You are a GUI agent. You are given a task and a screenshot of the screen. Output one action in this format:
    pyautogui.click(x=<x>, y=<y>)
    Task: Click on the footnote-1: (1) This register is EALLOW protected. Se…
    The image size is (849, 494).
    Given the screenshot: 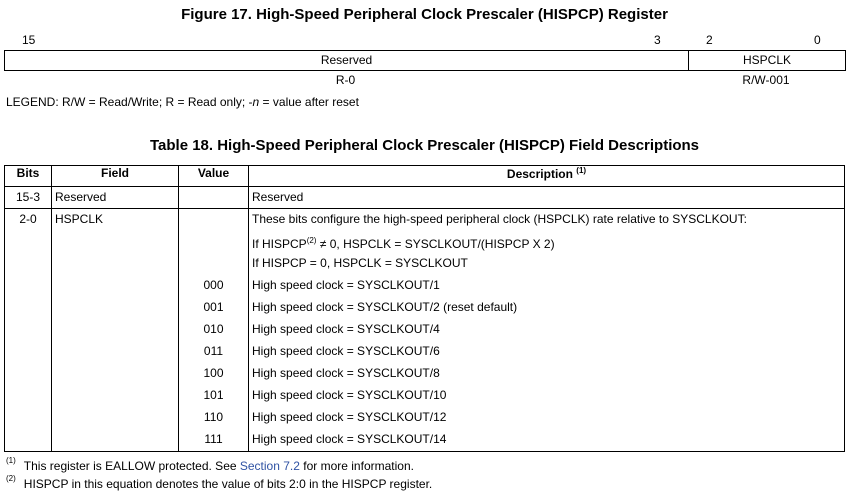 What is the action you would take?
    pyautogui.click(x=210, y=464)
    